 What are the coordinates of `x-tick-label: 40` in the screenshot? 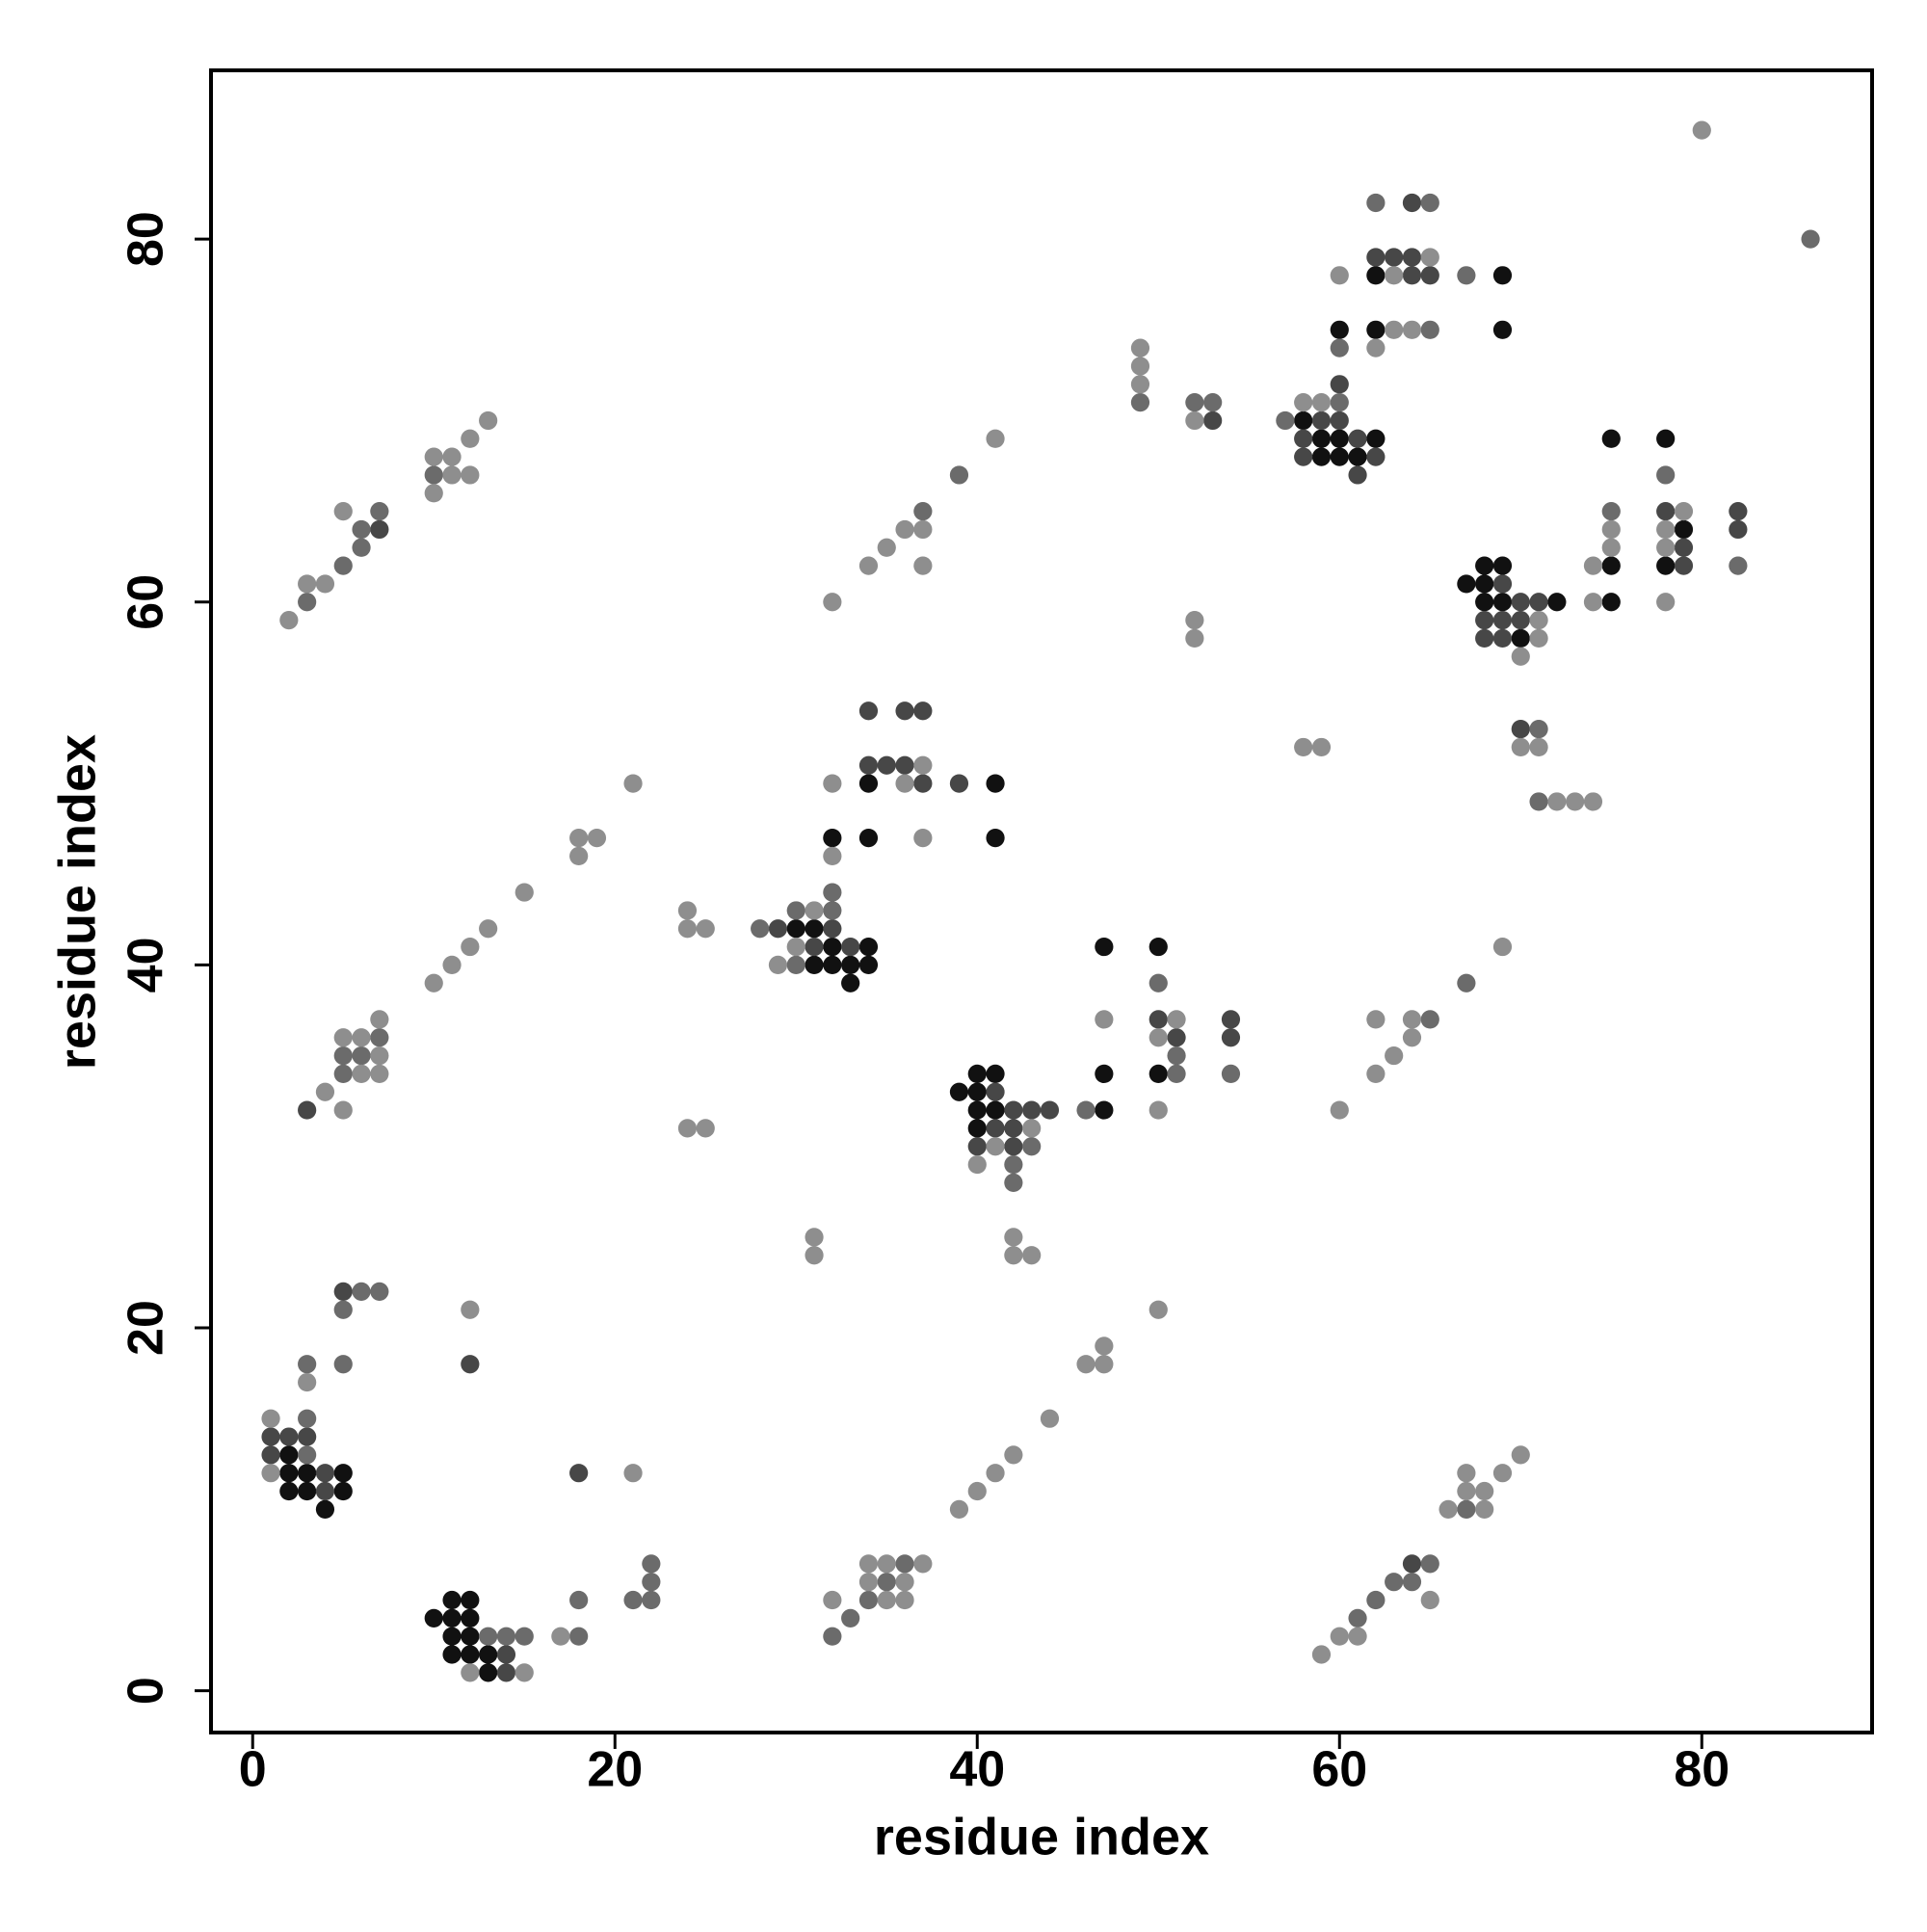 It's located at (977, 1770).